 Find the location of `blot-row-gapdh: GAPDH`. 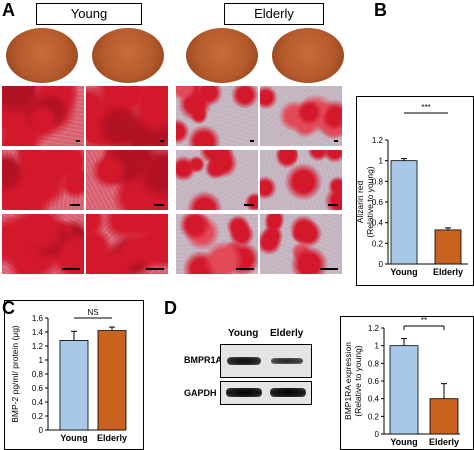

blot-row-gapdh: GAPDH is located at coordinates (200, 393).